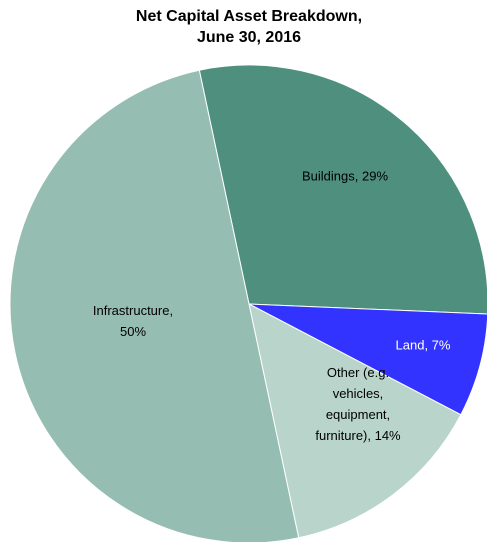  Describe the element at coordinates (367, 359) in the screenshot. I see `pie-slice` at that location.